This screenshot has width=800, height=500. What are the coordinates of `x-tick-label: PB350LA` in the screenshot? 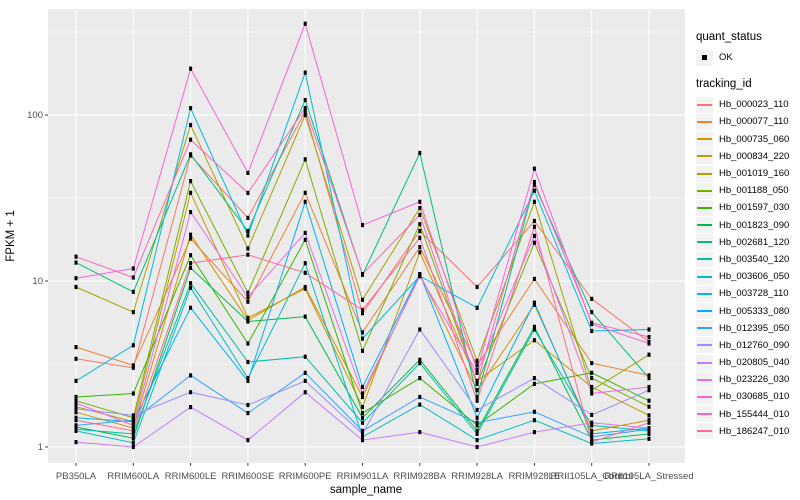 It's located at (76, 476).